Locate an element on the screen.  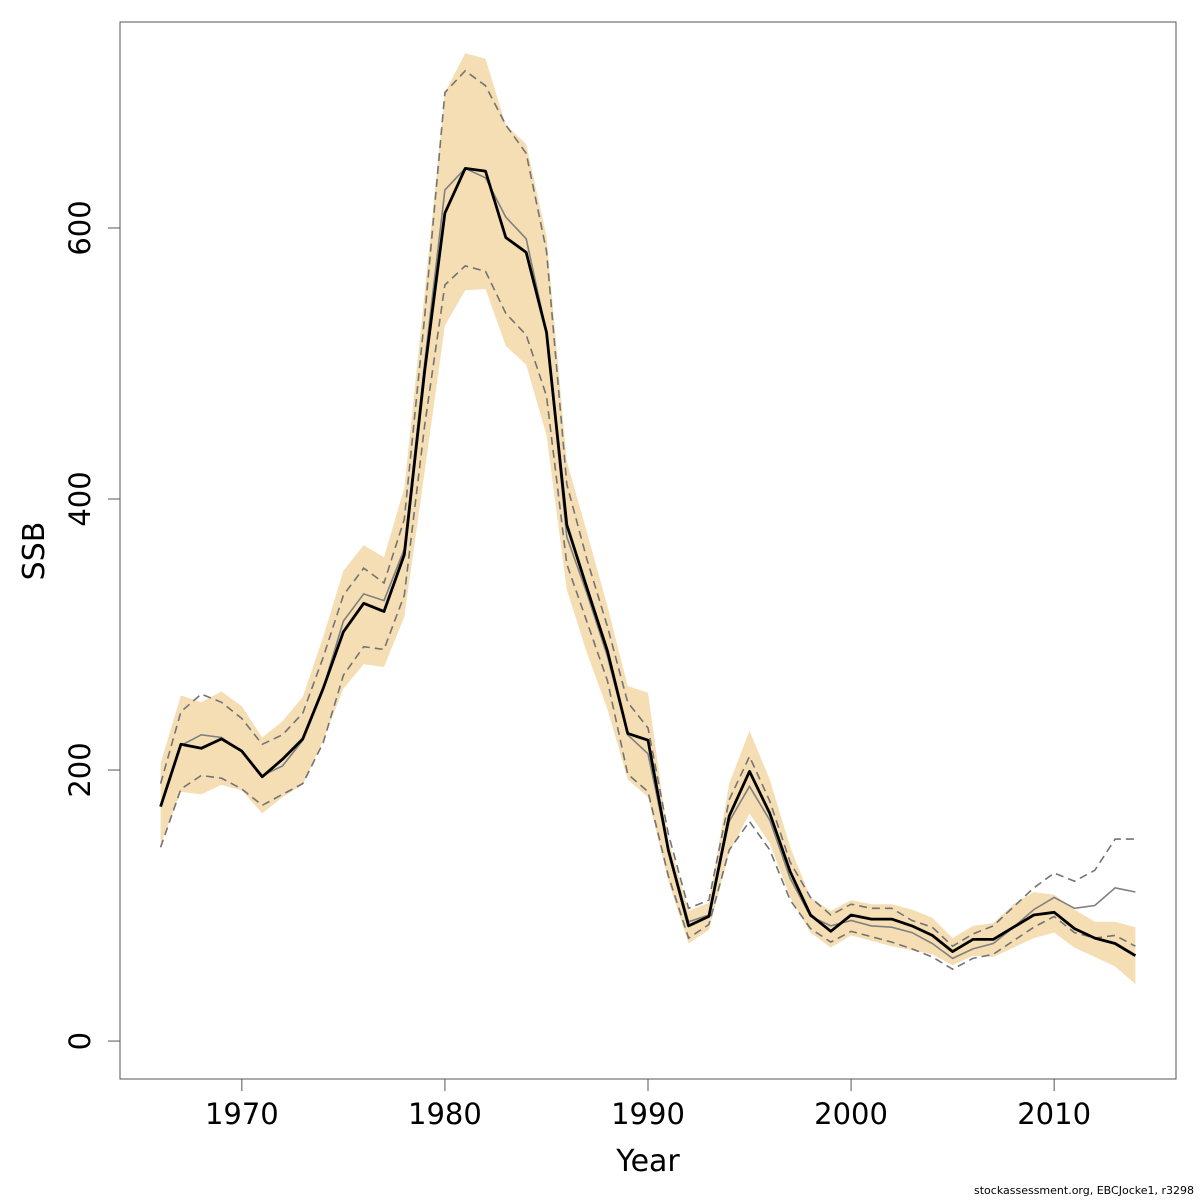
y-tick-label: 400 is located at coordinates (80, 498).